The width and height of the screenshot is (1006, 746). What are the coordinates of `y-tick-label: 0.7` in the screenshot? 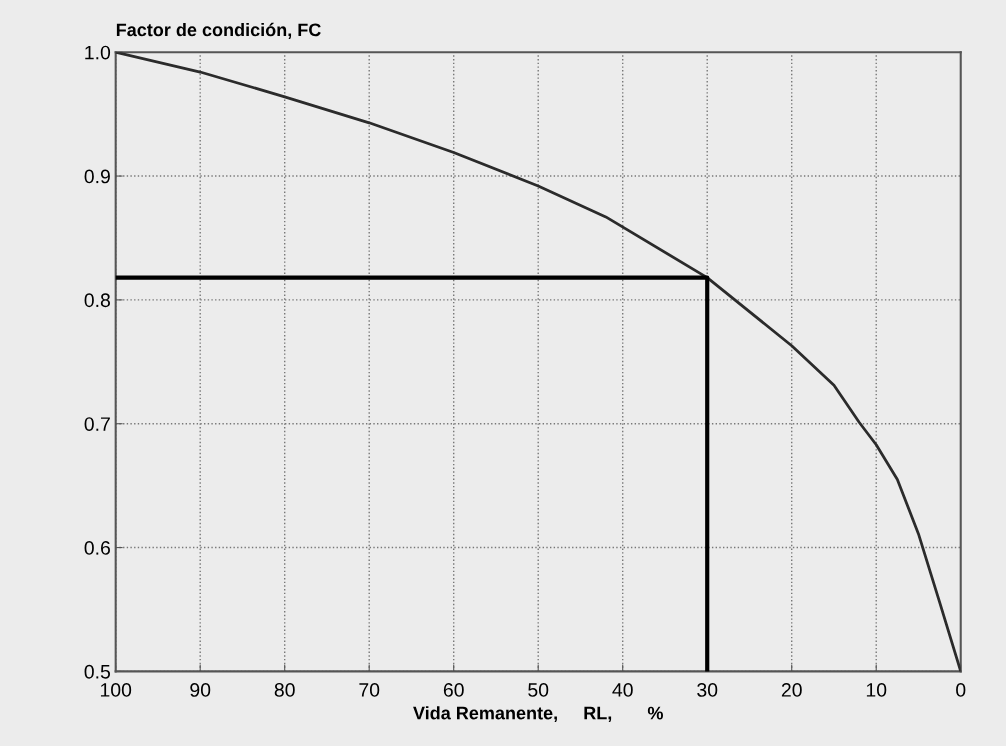 It's located at (97, 424).